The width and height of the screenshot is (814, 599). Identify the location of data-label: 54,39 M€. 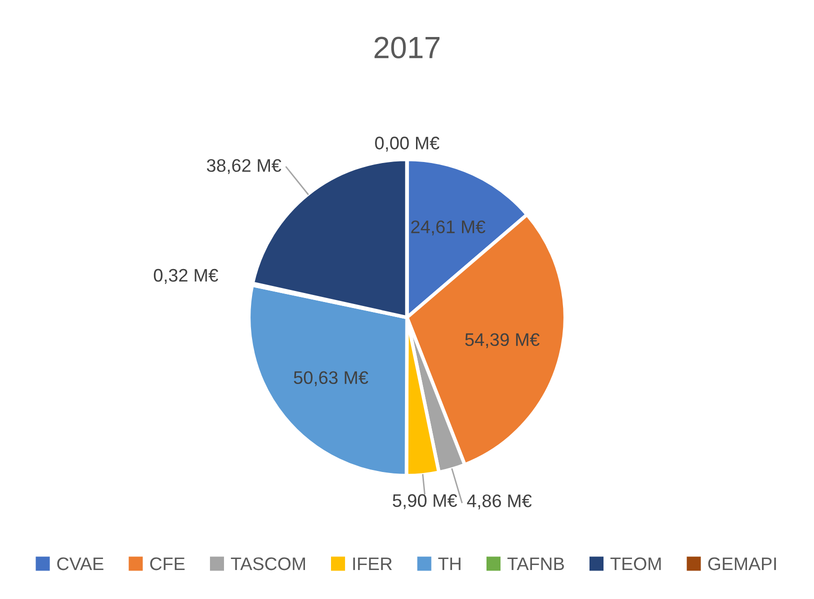
(502, 340).